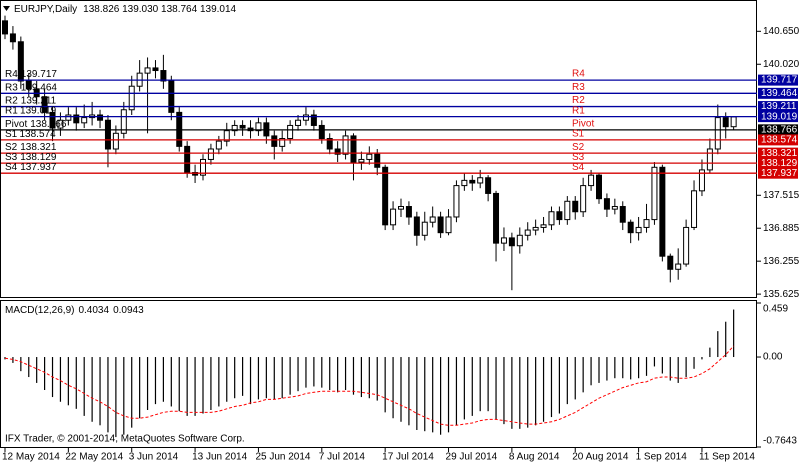 The width and height of the screenshot is (799, 464). I want to click on y-tick-label: -0.7643, so click(780, 441).